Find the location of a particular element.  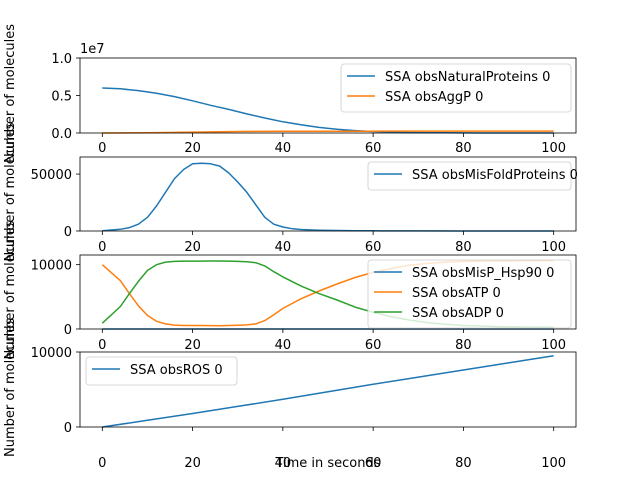

legend-entry-label: SSA obsMisP_Hsp90 0 is located at coordinates (483, 273).